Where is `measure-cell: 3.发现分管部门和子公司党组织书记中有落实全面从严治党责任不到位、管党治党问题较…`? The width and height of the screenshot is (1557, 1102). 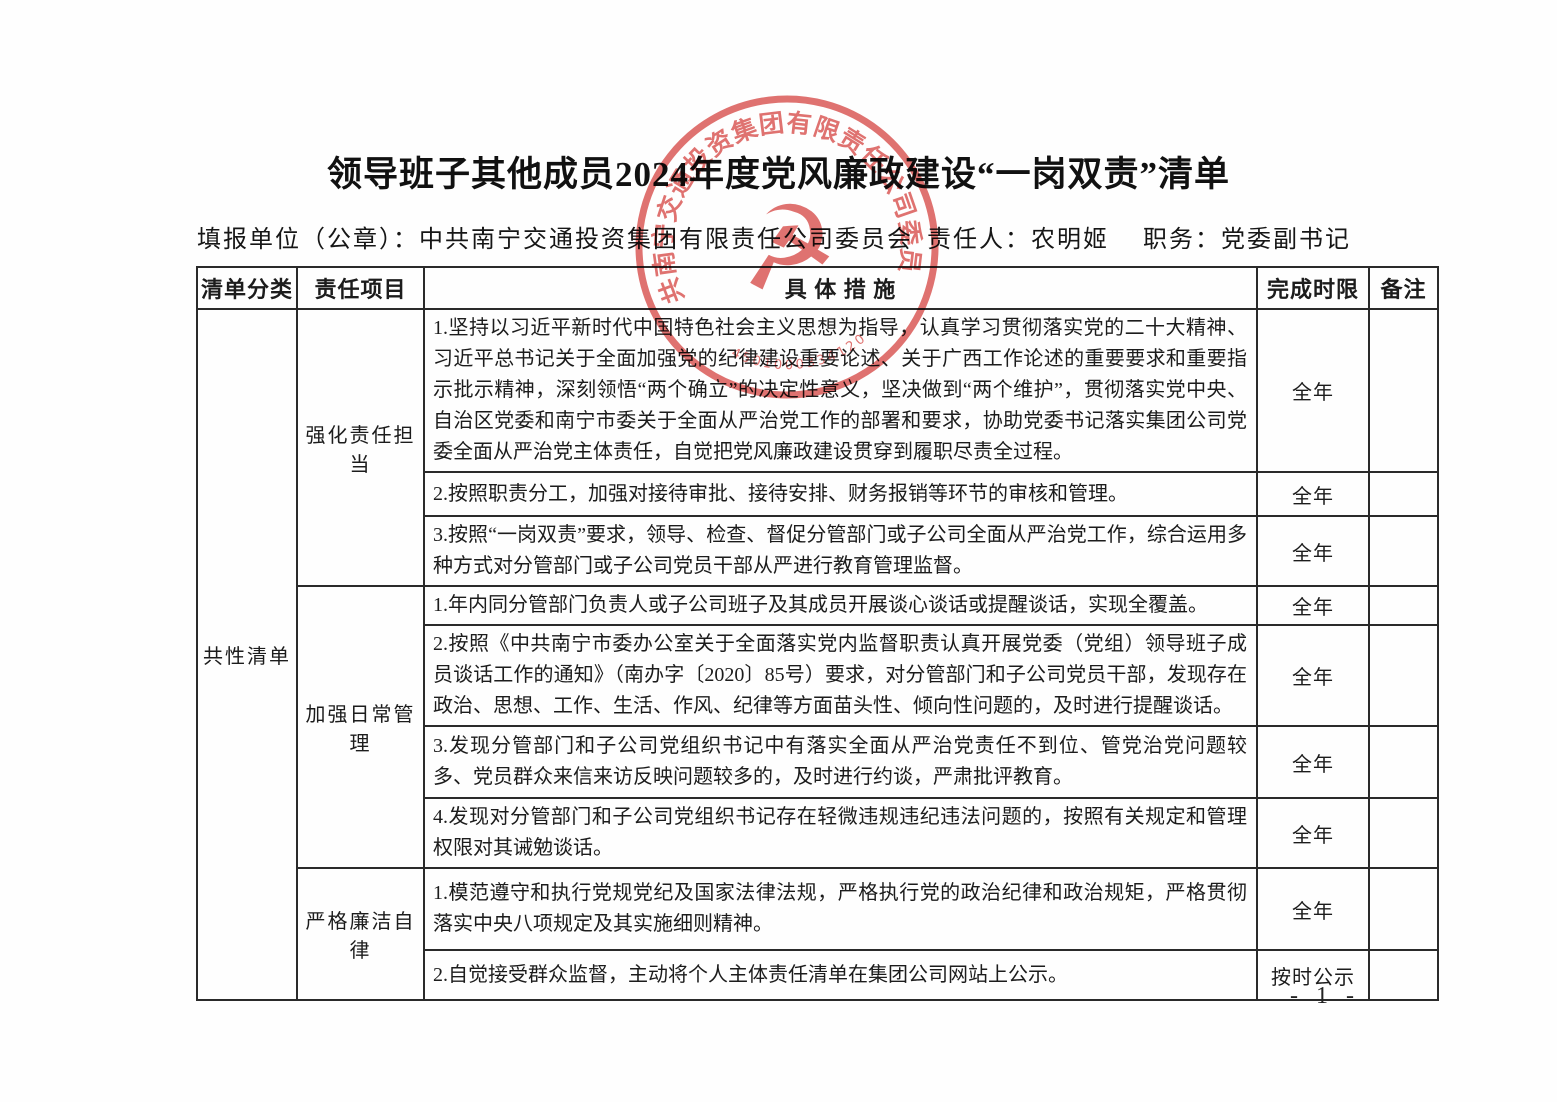
measure-cell: 3.发现分管部门和子公司党组织书记中有落实全面从严治党责任不到位、管党治党问题较… is located at coordinates (840, 762).